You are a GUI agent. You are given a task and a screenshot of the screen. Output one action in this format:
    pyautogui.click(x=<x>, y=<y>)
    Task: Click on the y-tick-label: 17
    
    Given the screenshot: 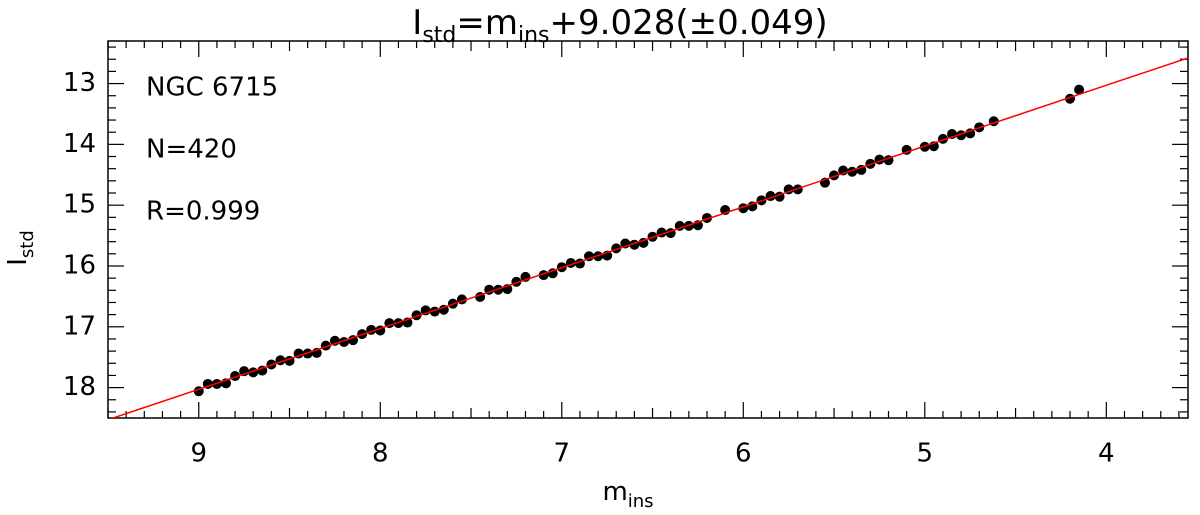 What is the action you would take?
    pyautogui.click(x=79, y=326)
    